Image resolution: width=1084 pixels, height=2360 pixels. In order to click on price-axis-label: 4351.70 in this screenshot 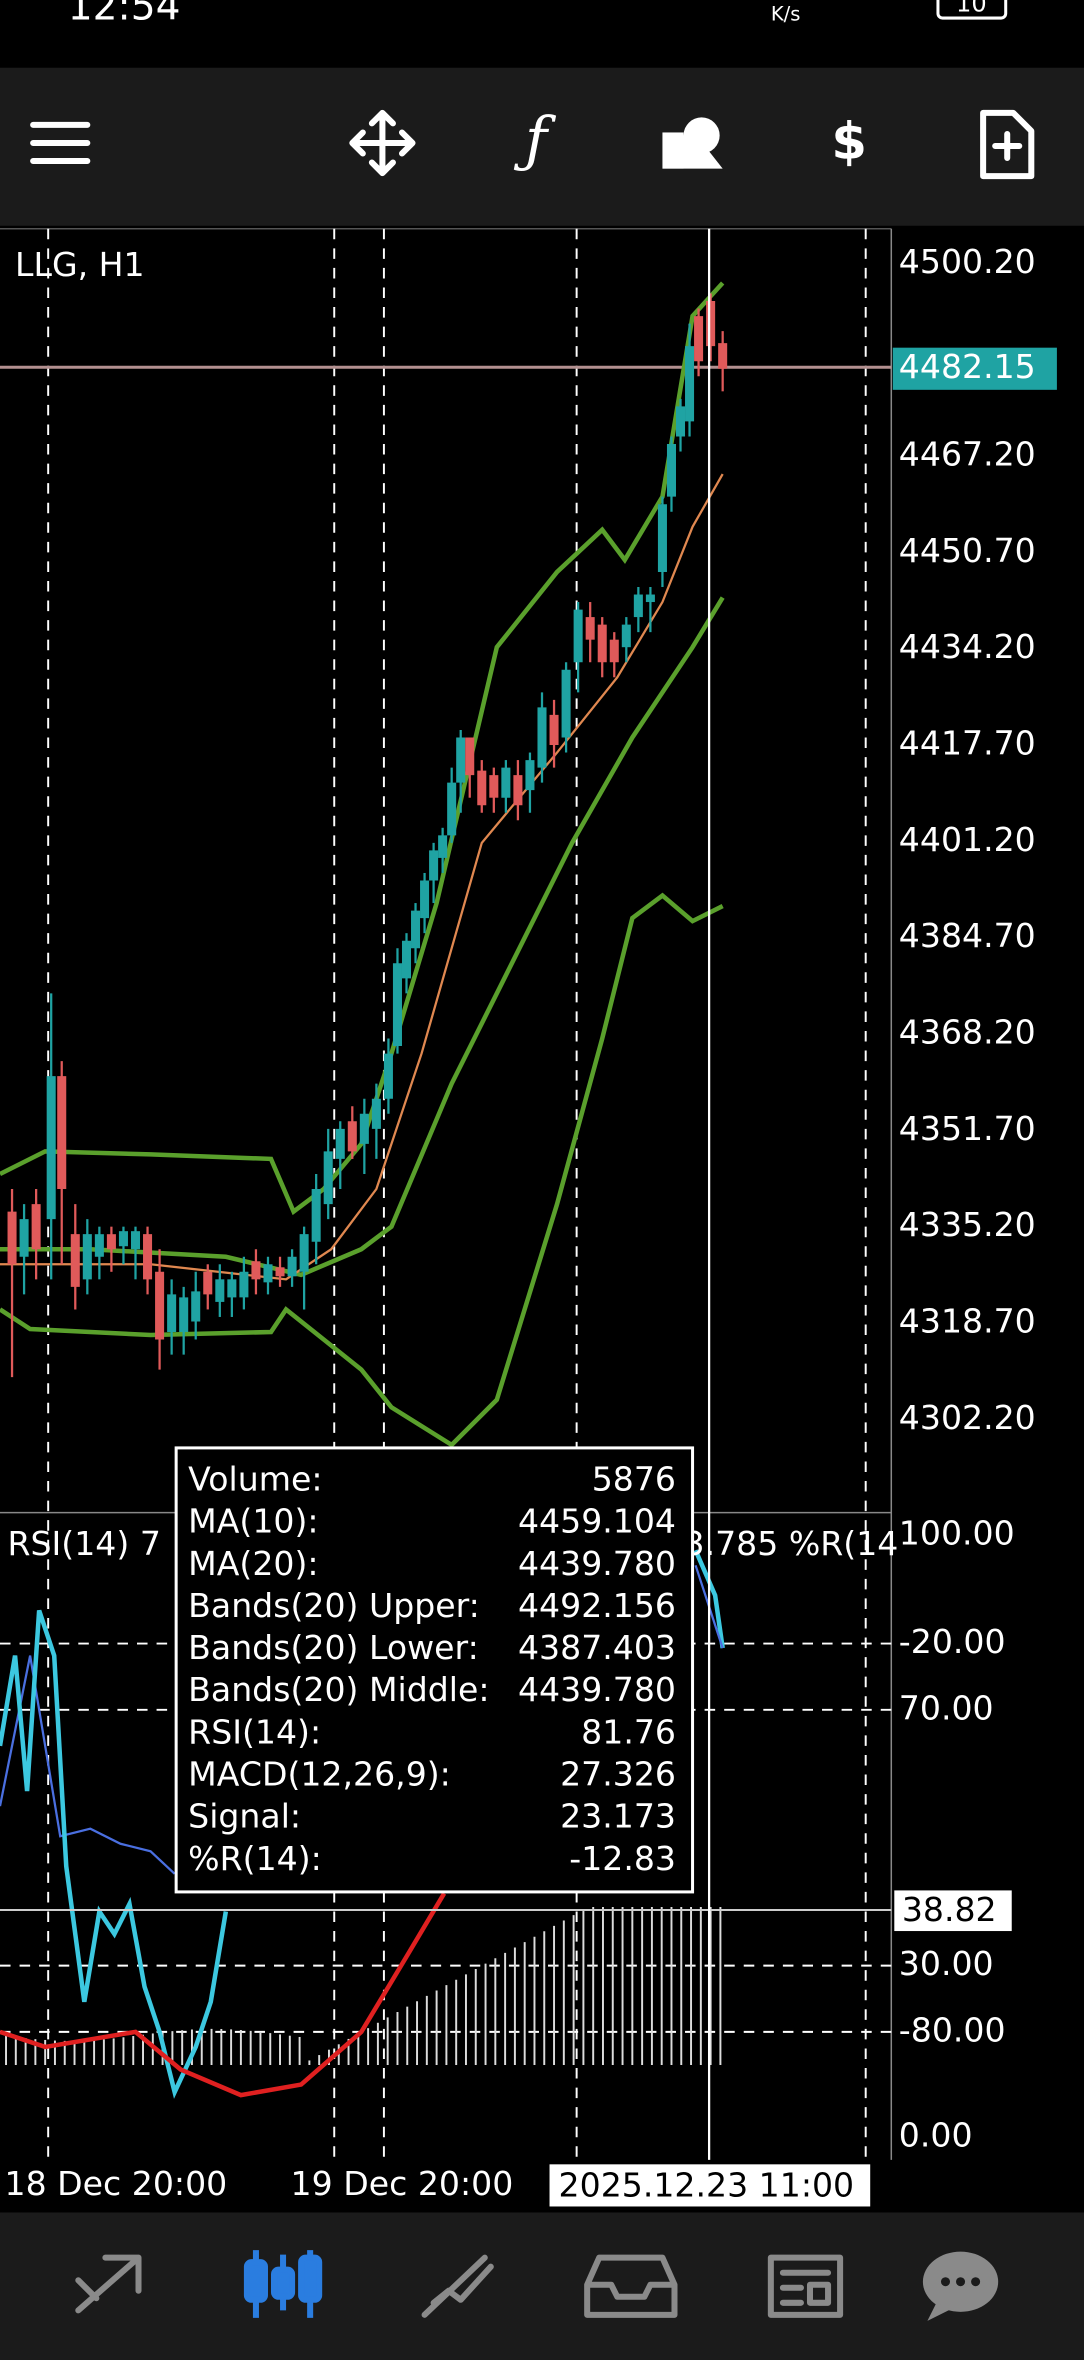, I will do `click(967, 1128)`.